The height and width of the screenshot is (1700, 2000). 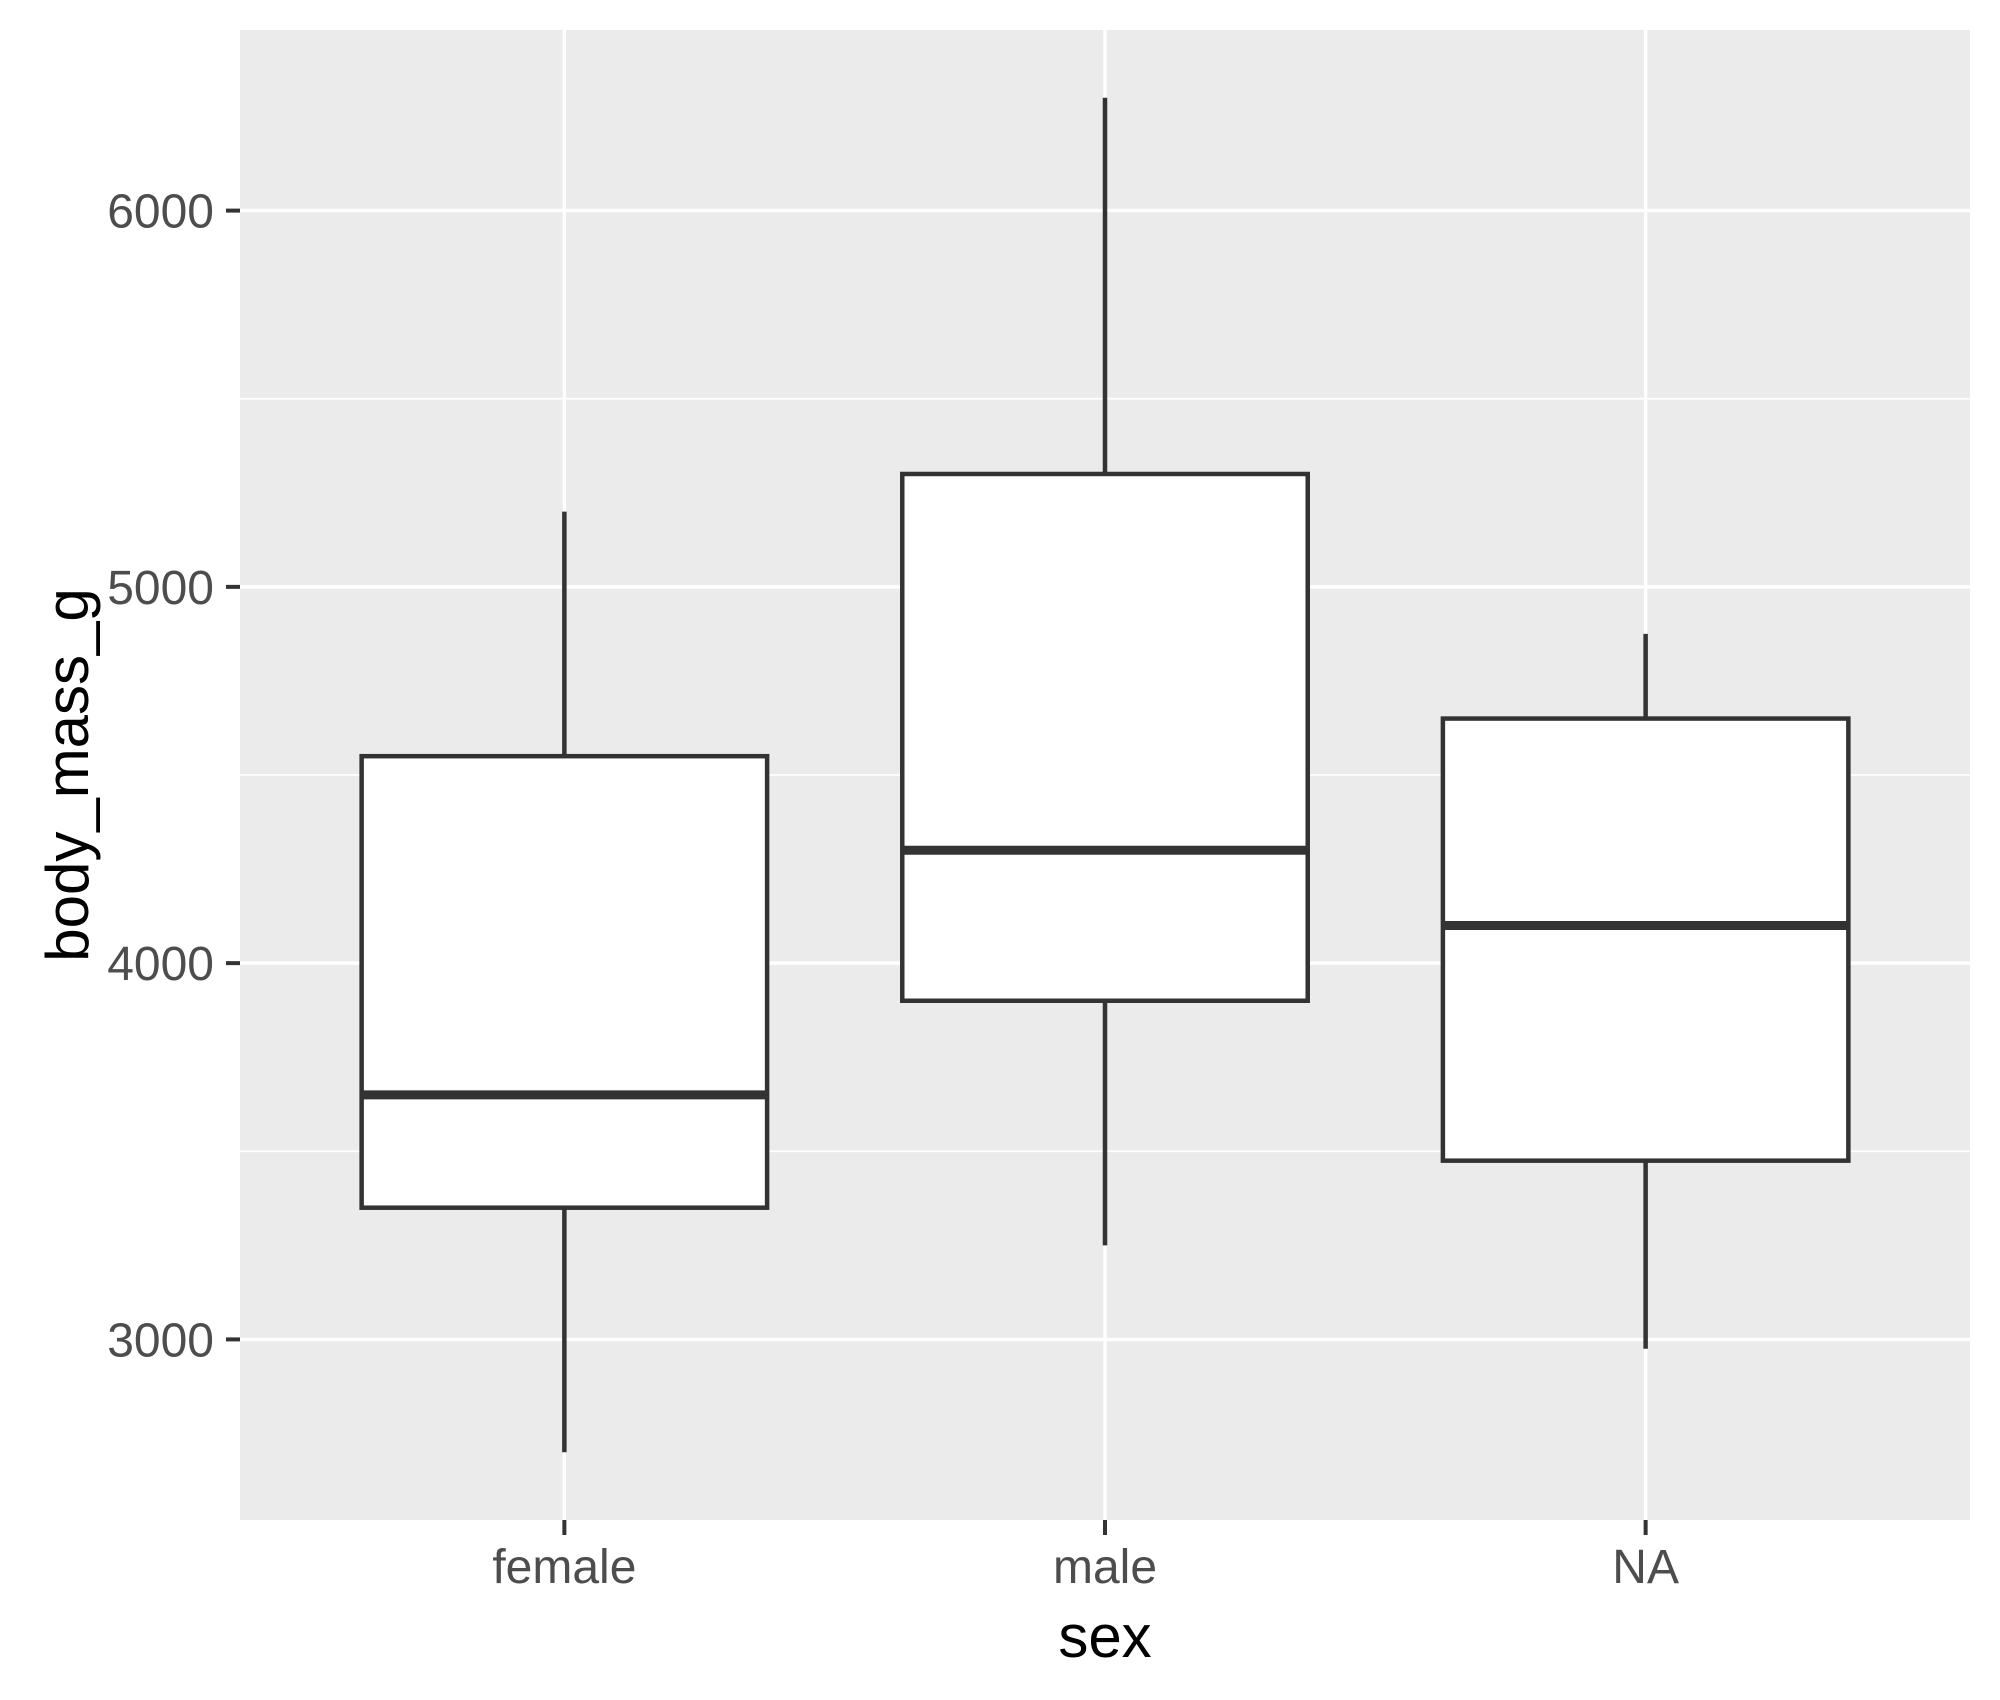 What do you see at coordinates (160, 1340) in the screenshot?
I see `y-tick-label-3000: 3000` at bounding box center [160, 1340].